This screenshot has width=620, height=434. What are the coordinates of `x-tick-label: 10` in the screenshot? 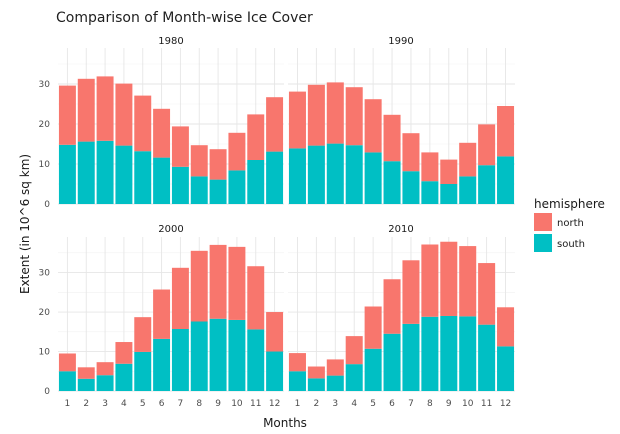 It's located at (237, 404).